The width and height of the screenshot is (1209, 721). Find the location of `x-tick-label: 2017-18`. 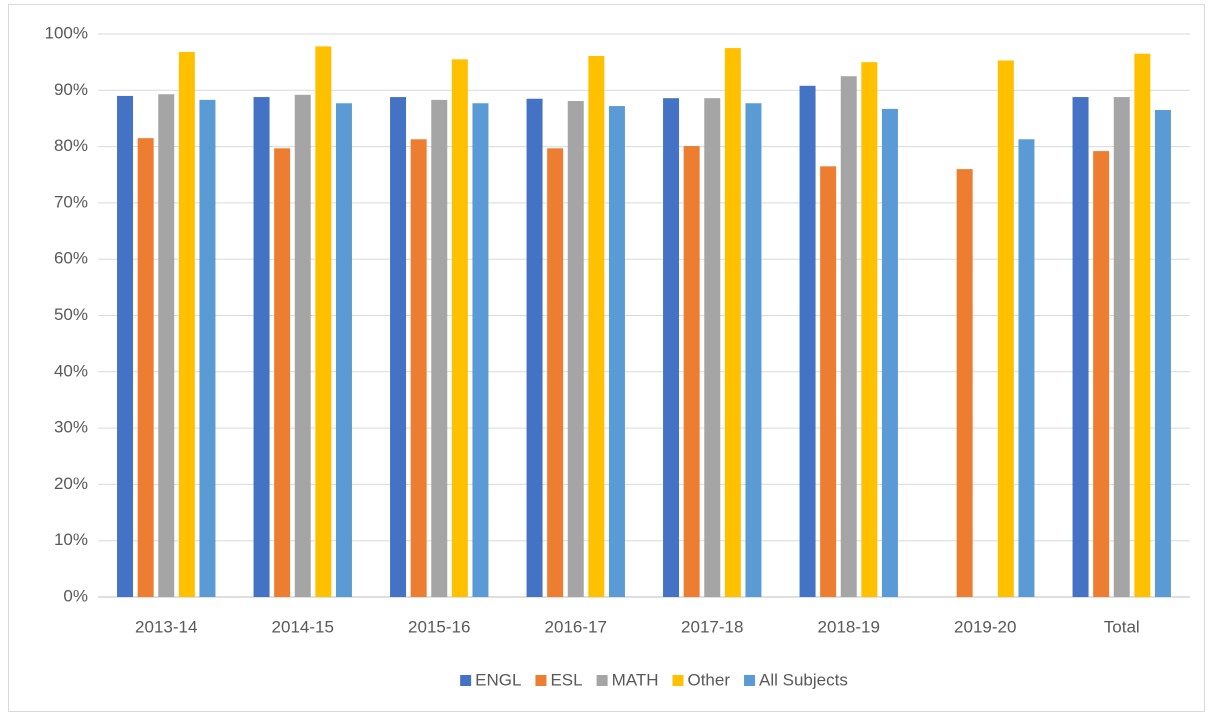

x-tick-label: 2017-18 is located at coordinates (712, 626).